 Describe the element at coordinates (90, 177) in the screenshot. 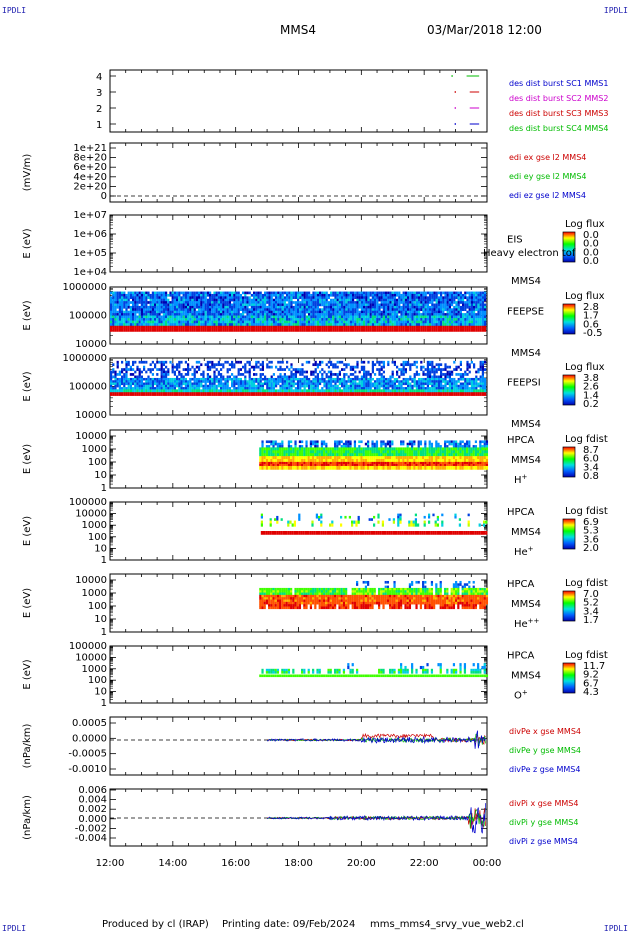

I see `y-tick-label-edi: 4e+20` at that location.